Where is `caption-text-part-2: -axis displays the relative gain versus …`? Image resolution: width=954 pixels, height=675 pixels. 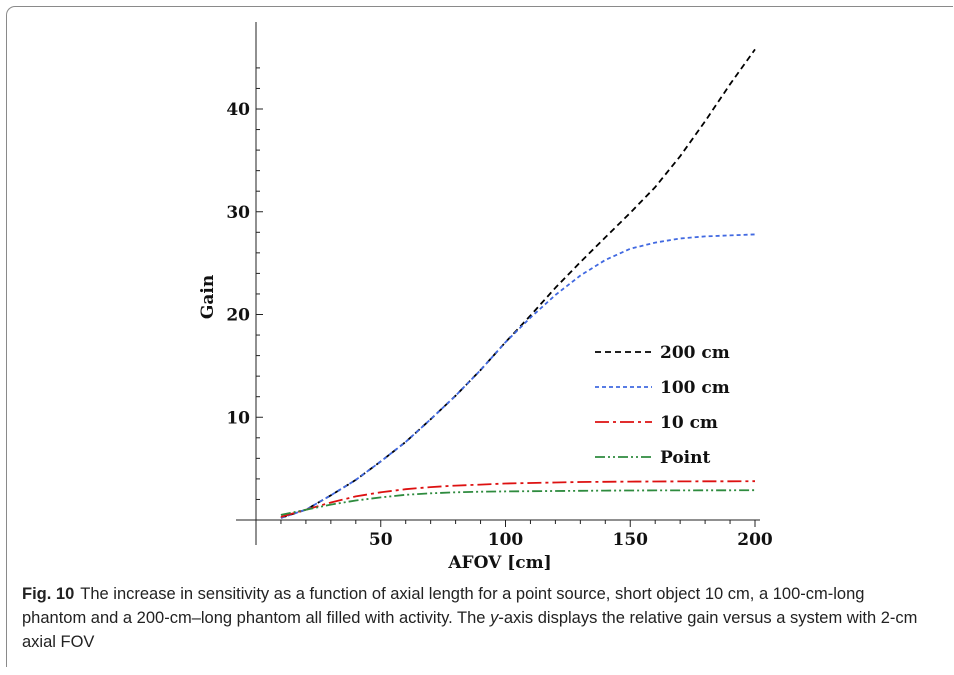 caption-text-part-2: -axis displays the relative gain versus … is located at coordinates (470, 630).